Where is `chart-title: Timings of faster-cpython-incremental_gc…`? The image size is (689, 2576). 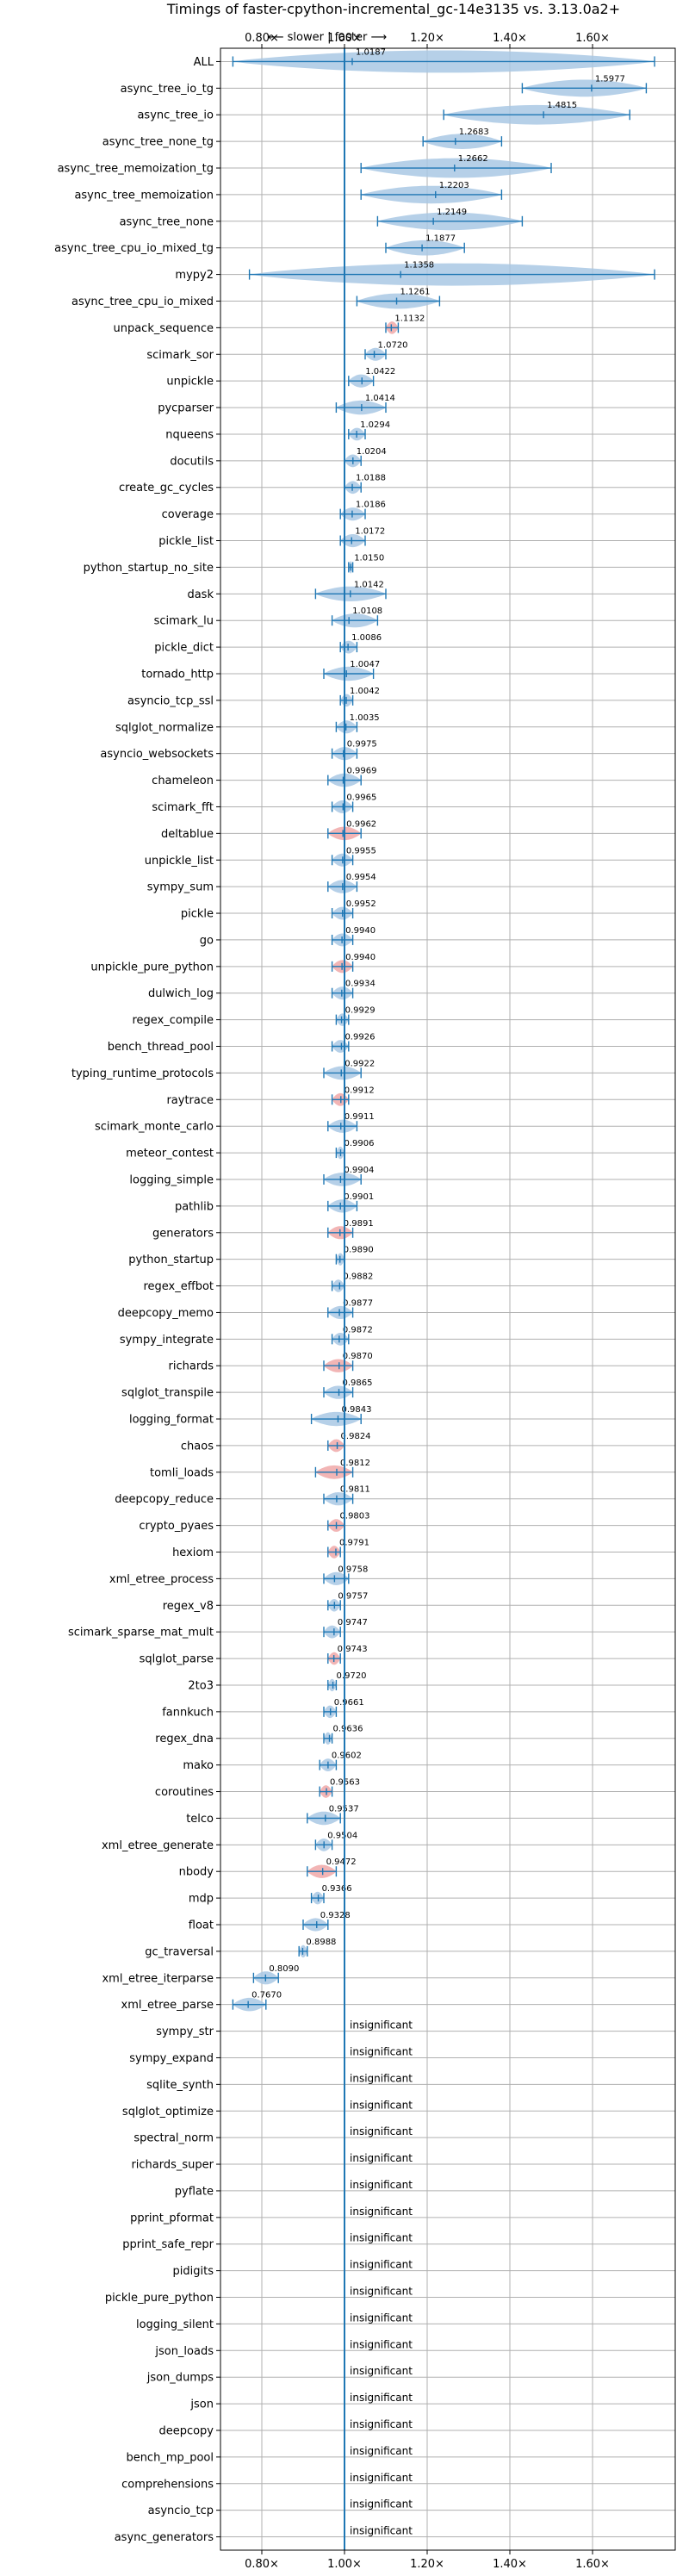 chart-title: Timings of faster-cpython-incremental_gc… is located at coordinates (393, 10).